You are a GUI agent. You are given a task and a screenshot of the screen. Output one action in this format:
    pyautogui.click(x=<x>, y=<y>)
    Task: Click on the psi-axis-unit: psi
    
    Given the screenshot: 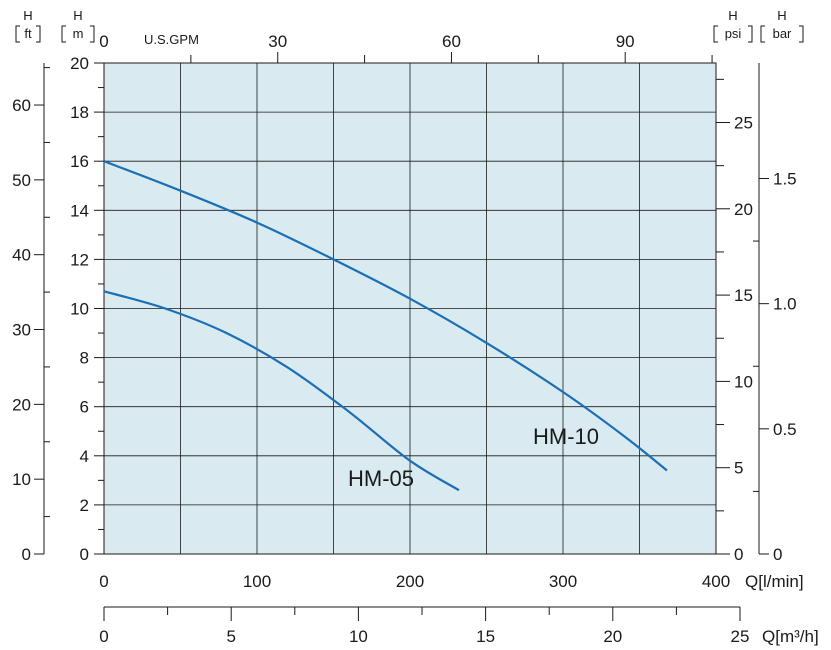 What is the action you would take?
    pyautogui.click(x=733, y=33)
    